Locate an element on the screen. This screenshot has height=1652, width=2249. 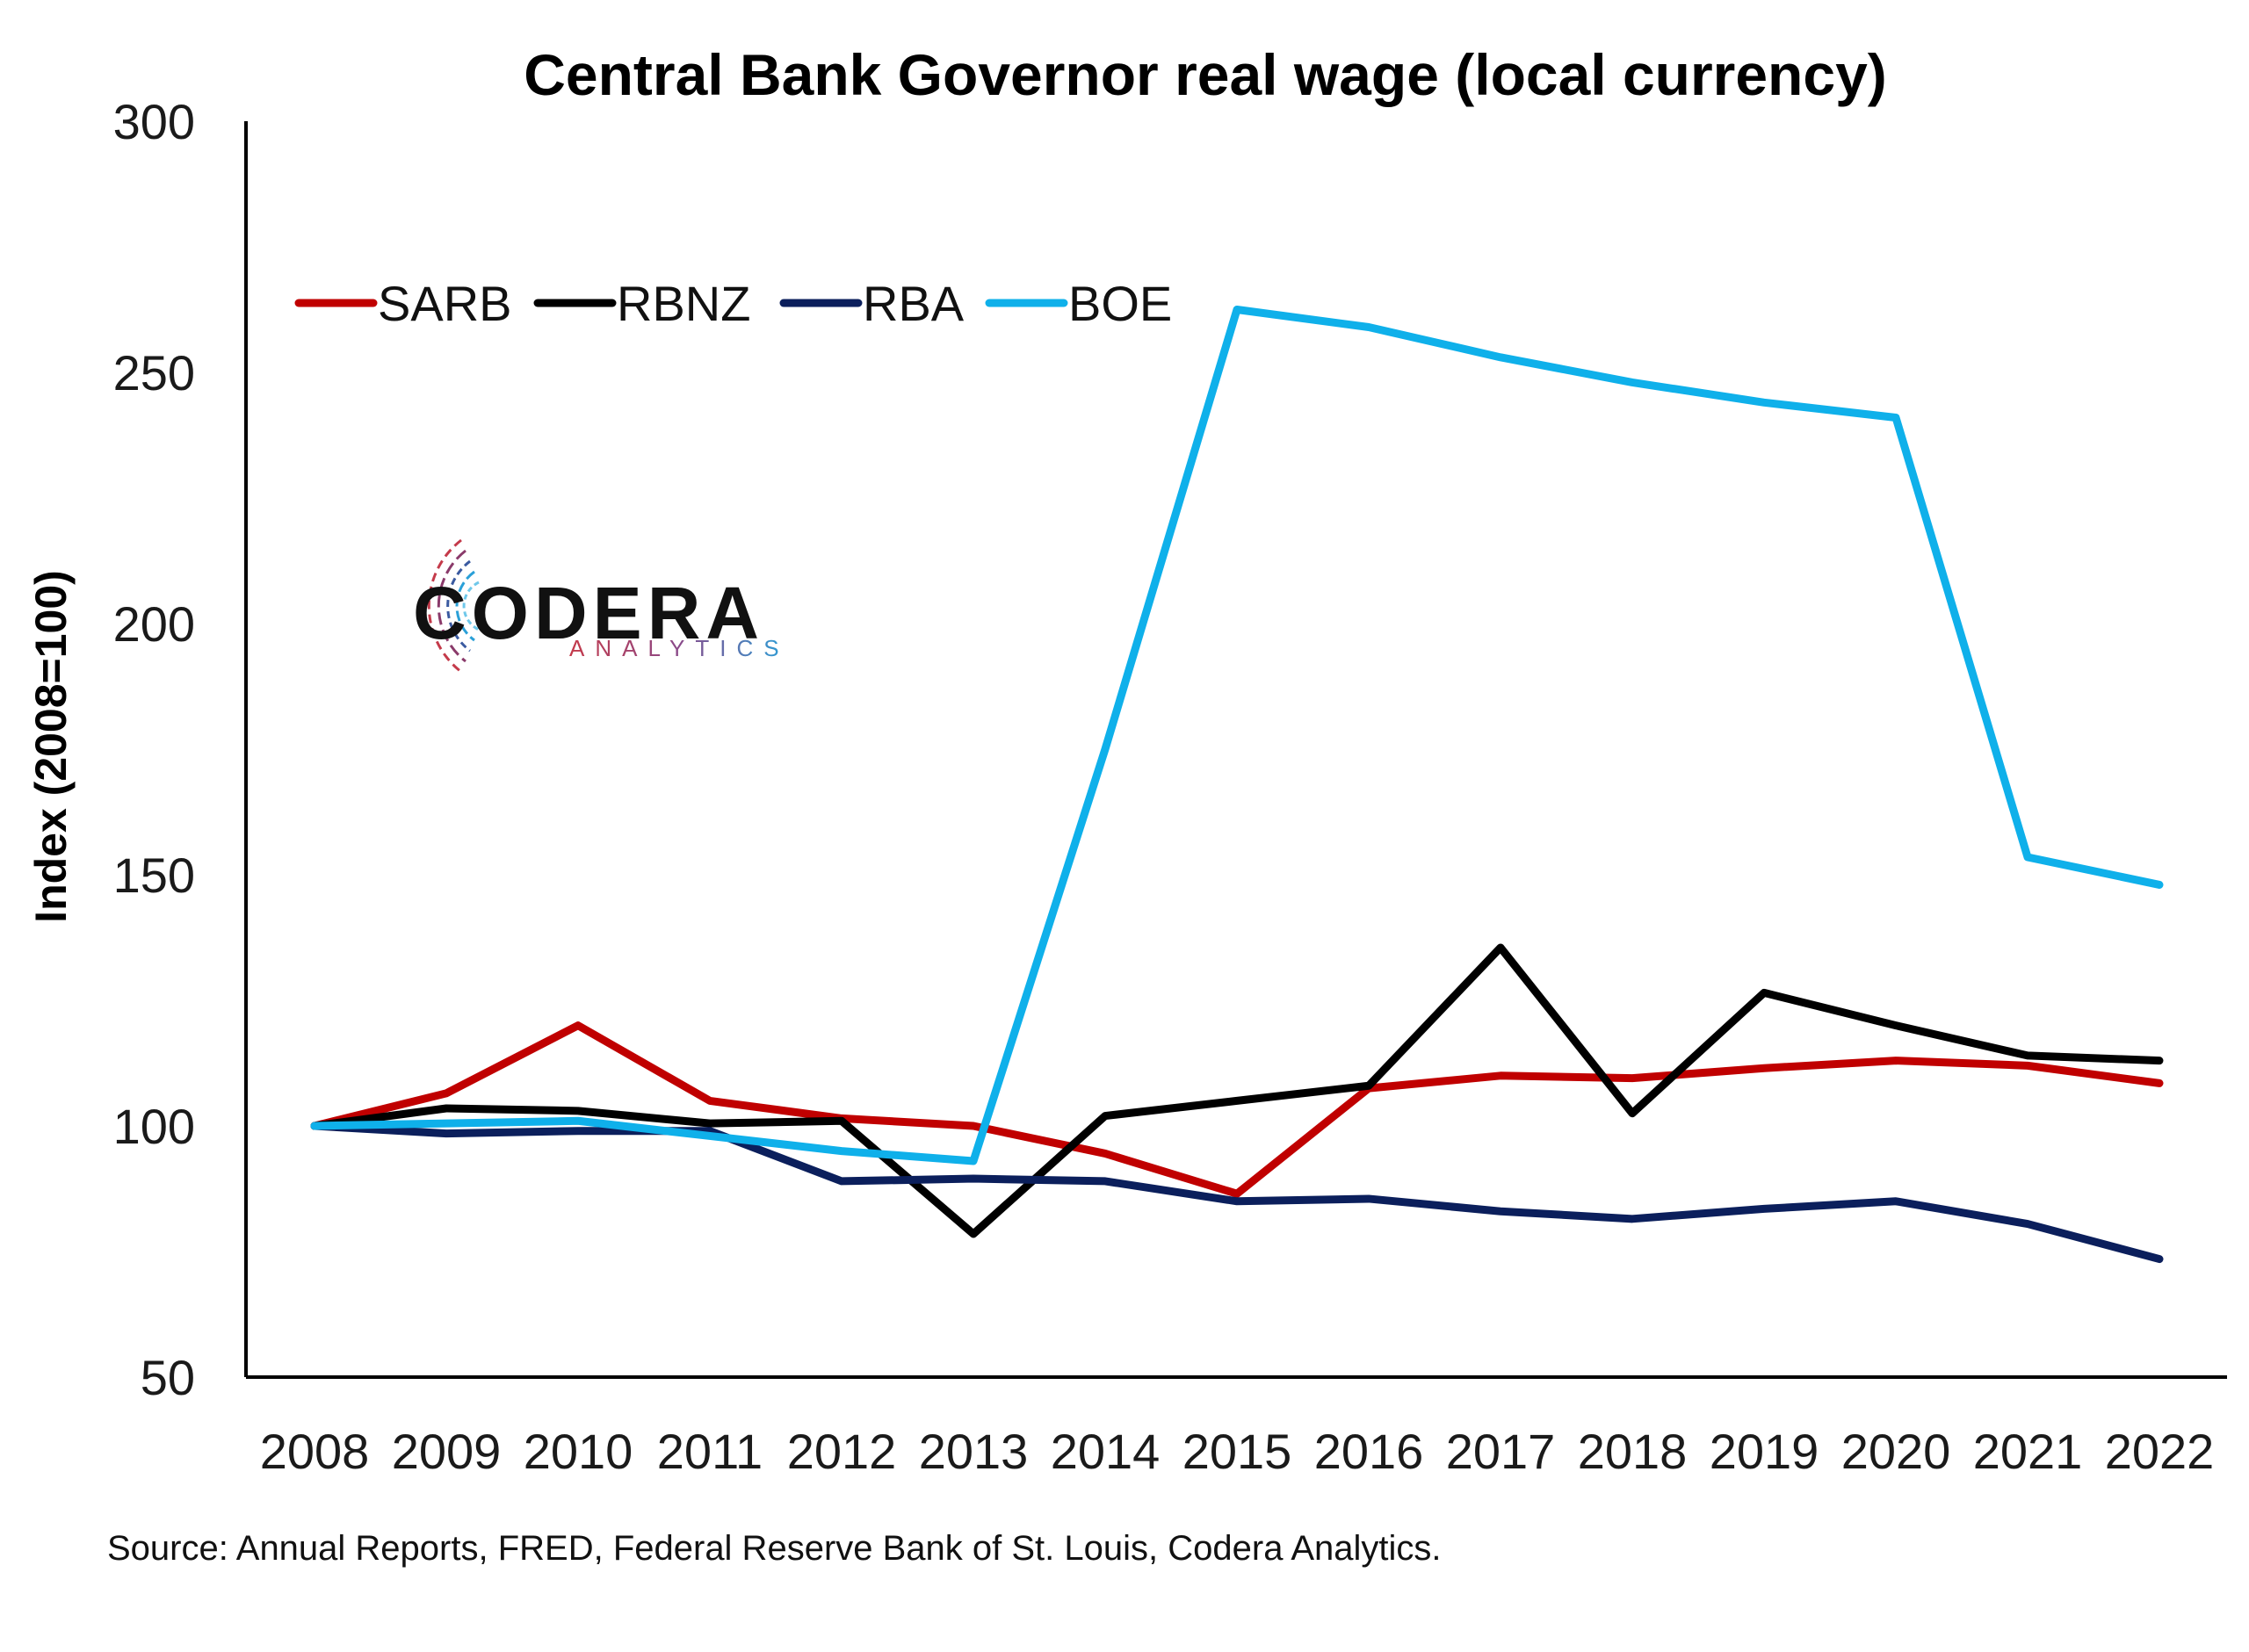
y-tick-label: 100 is located at coordinates (154, 1126).